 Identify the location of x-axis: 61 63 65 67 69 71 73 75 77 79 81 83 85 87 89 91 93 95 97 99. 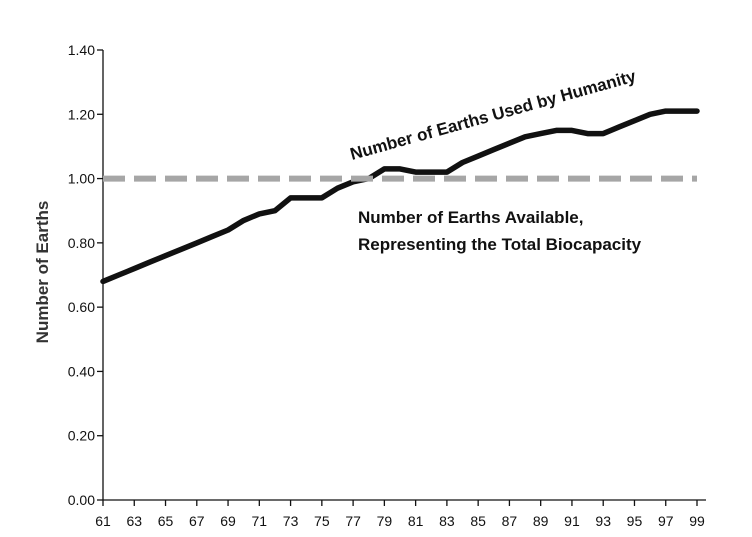
(400, 514).